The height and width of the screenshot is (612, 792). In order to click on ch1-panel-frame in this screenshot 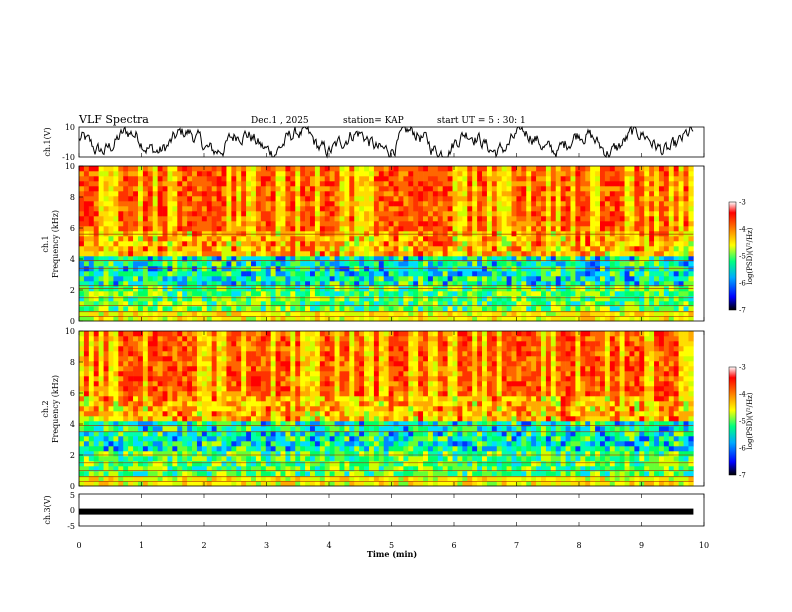, I will do `click(391, 142)`.